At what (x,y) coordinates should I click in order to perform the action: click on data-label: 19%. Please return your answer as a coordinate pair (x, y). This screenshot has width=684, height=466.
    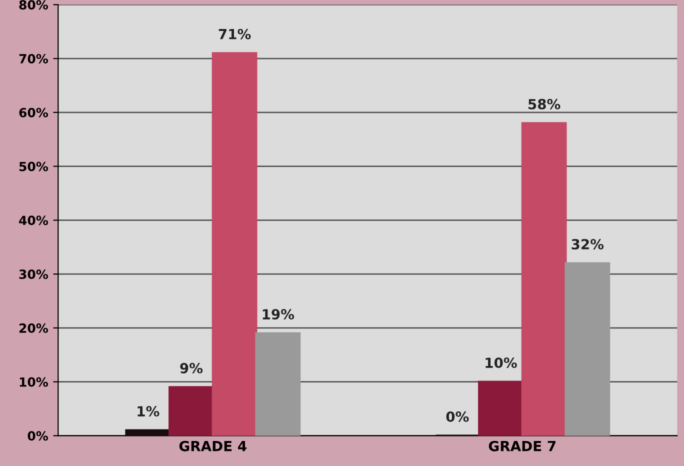
    Looking at the image, I should click on (278, 314).